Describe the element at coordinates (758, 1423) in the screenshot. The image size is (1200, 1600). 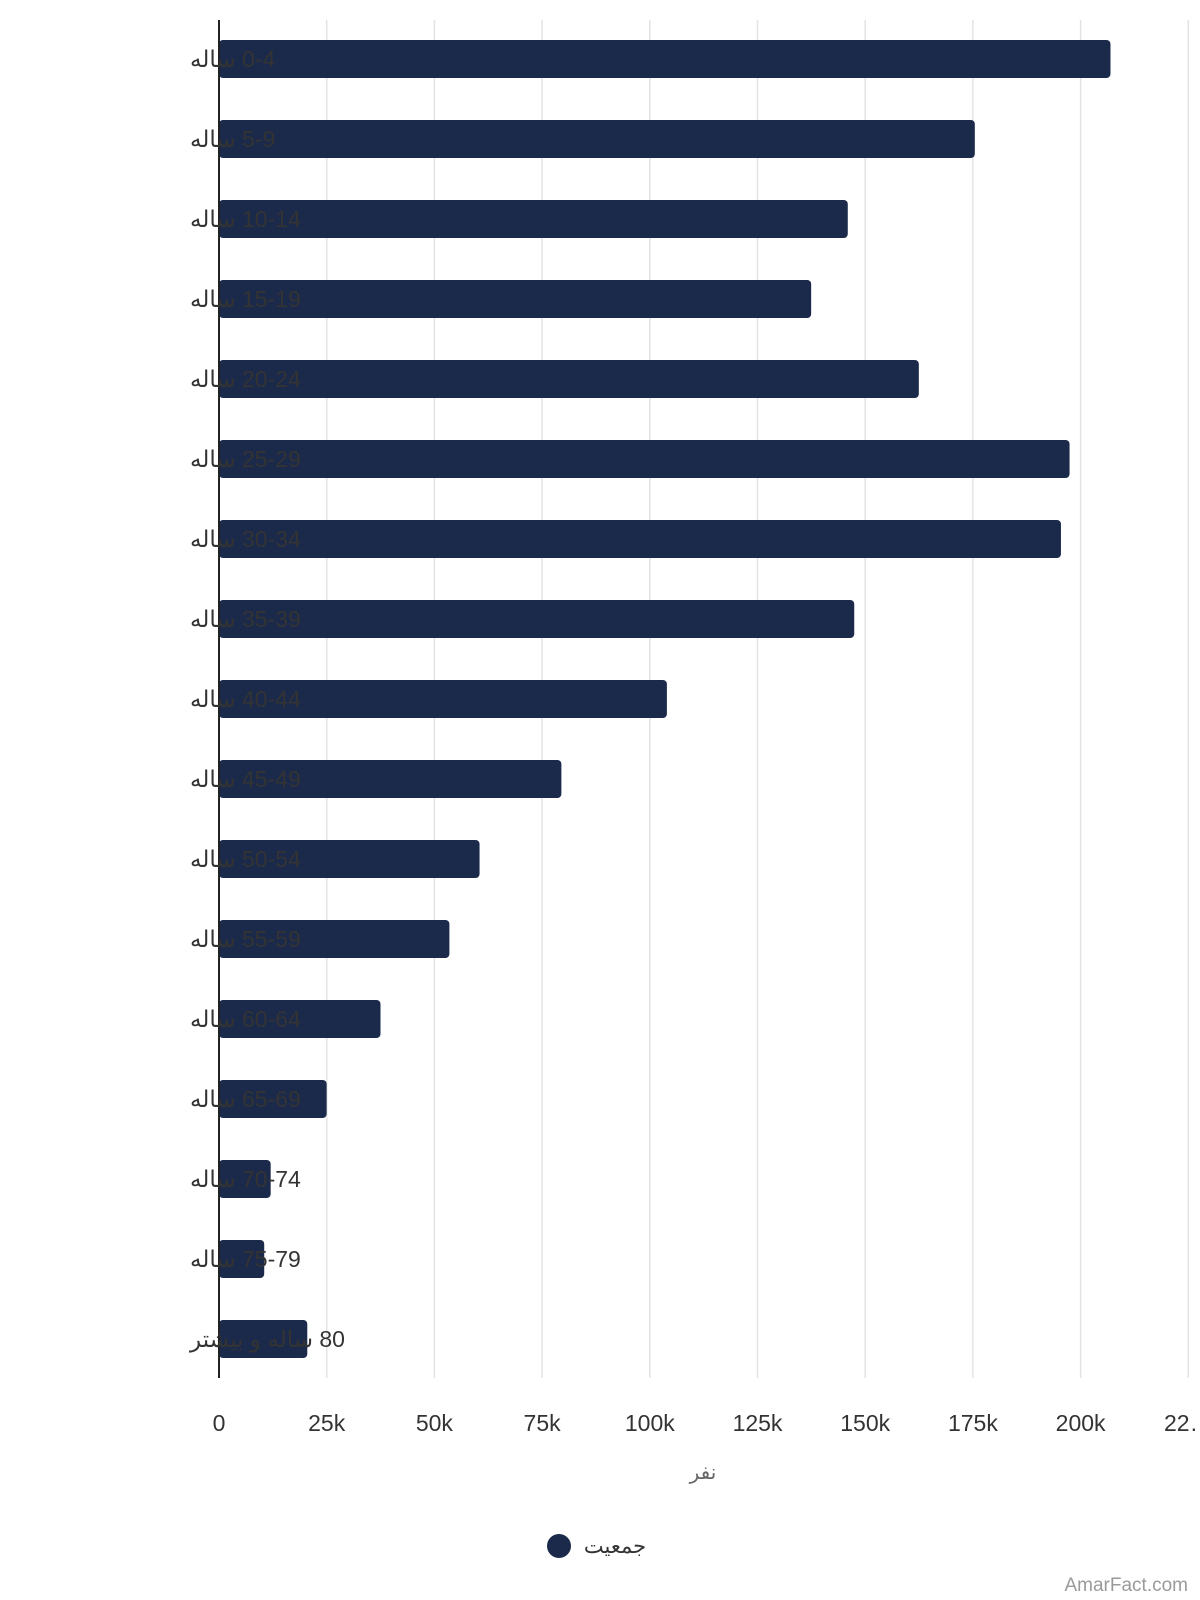
I see `x-tick-label: 125k` at that location.